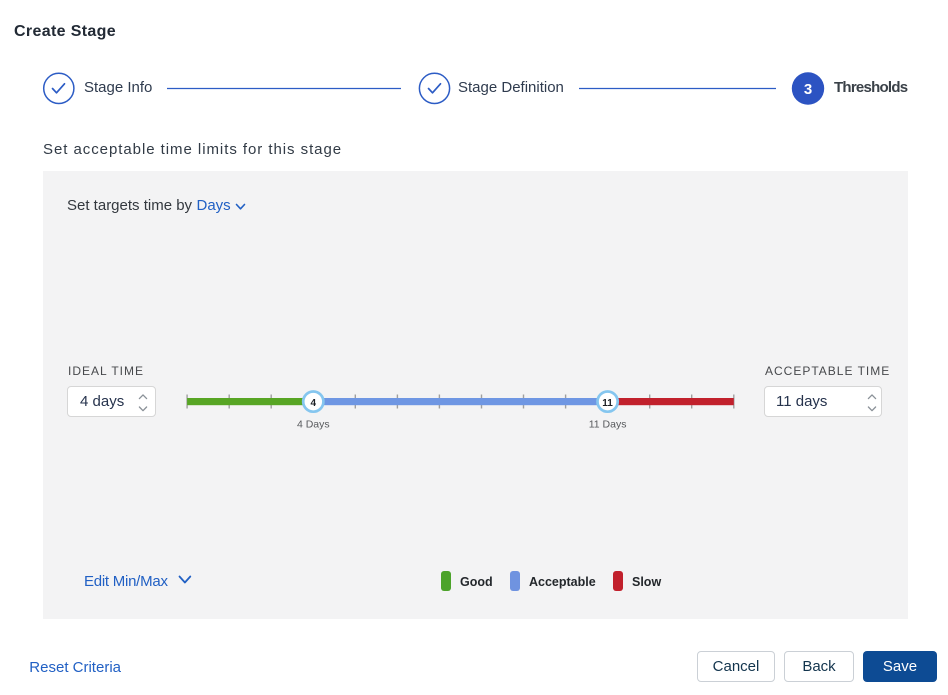 The width and height of the screenshot is (948, 695). I want to click on svg-text: 3, so click(808, 89).